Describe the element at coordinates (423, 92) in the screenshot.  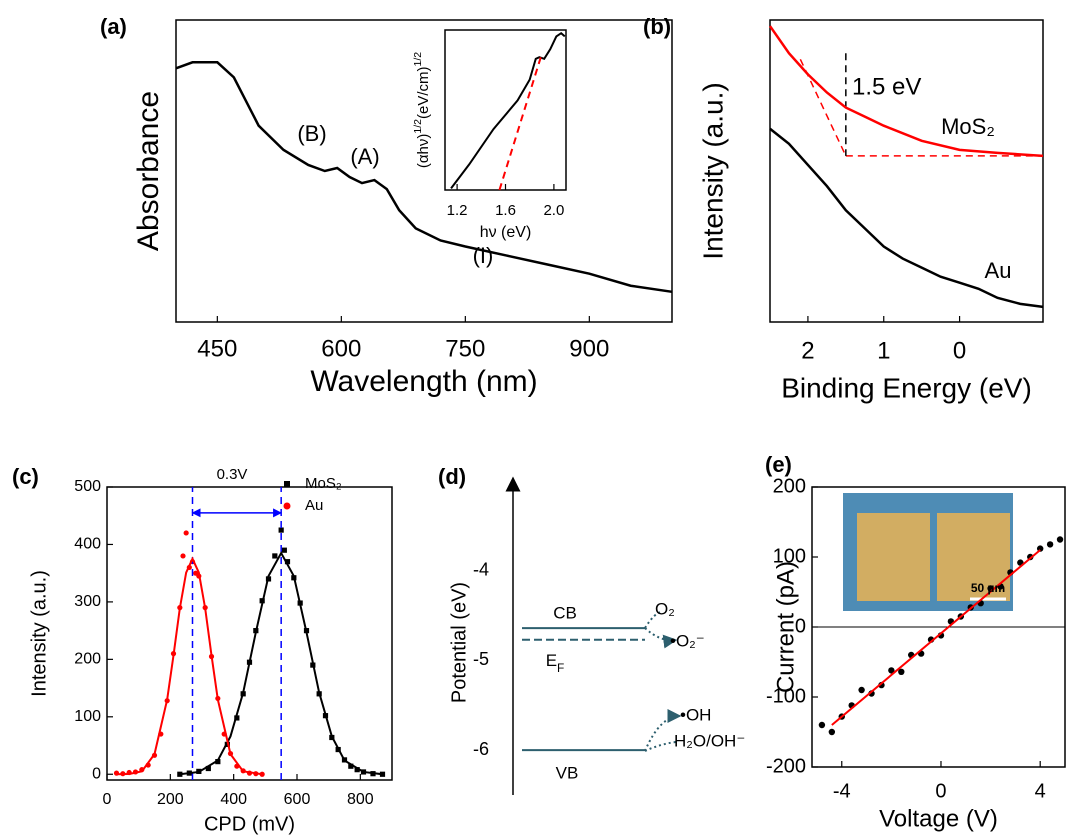
I see `inset-y-label-part: (eV/cm)` at that location.